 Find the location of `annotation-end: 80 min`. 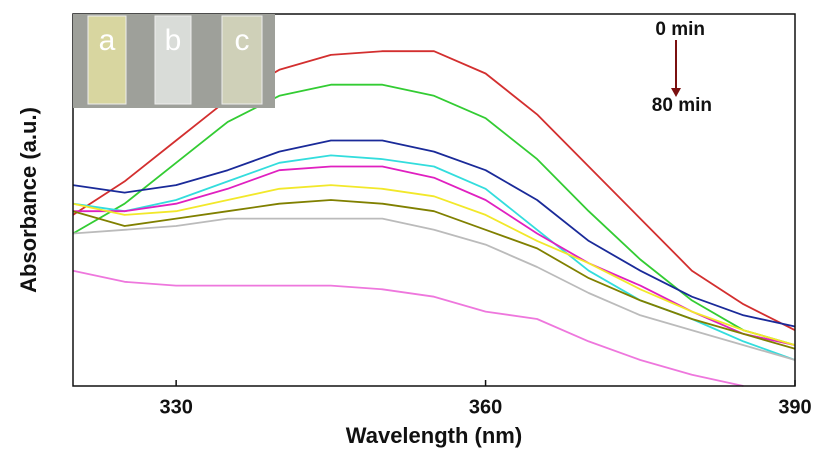

annotation-end: 80 min is located at coordinates (682, 105).